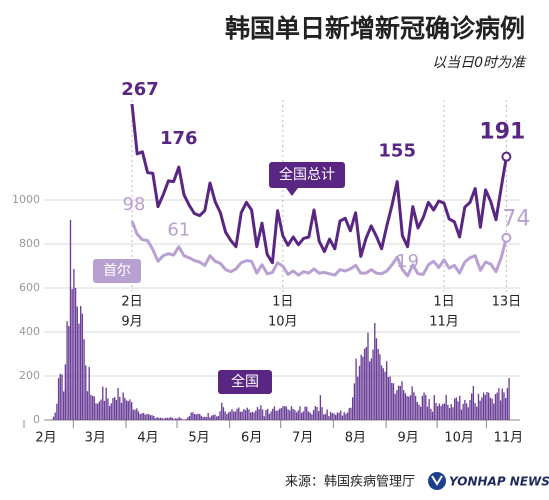 Image resolution: width=549 pixels, height=500 pixels. Describe the element at coordinates (302, 438) in the screenshot. I see `x-tick-label: 7月` at that location.